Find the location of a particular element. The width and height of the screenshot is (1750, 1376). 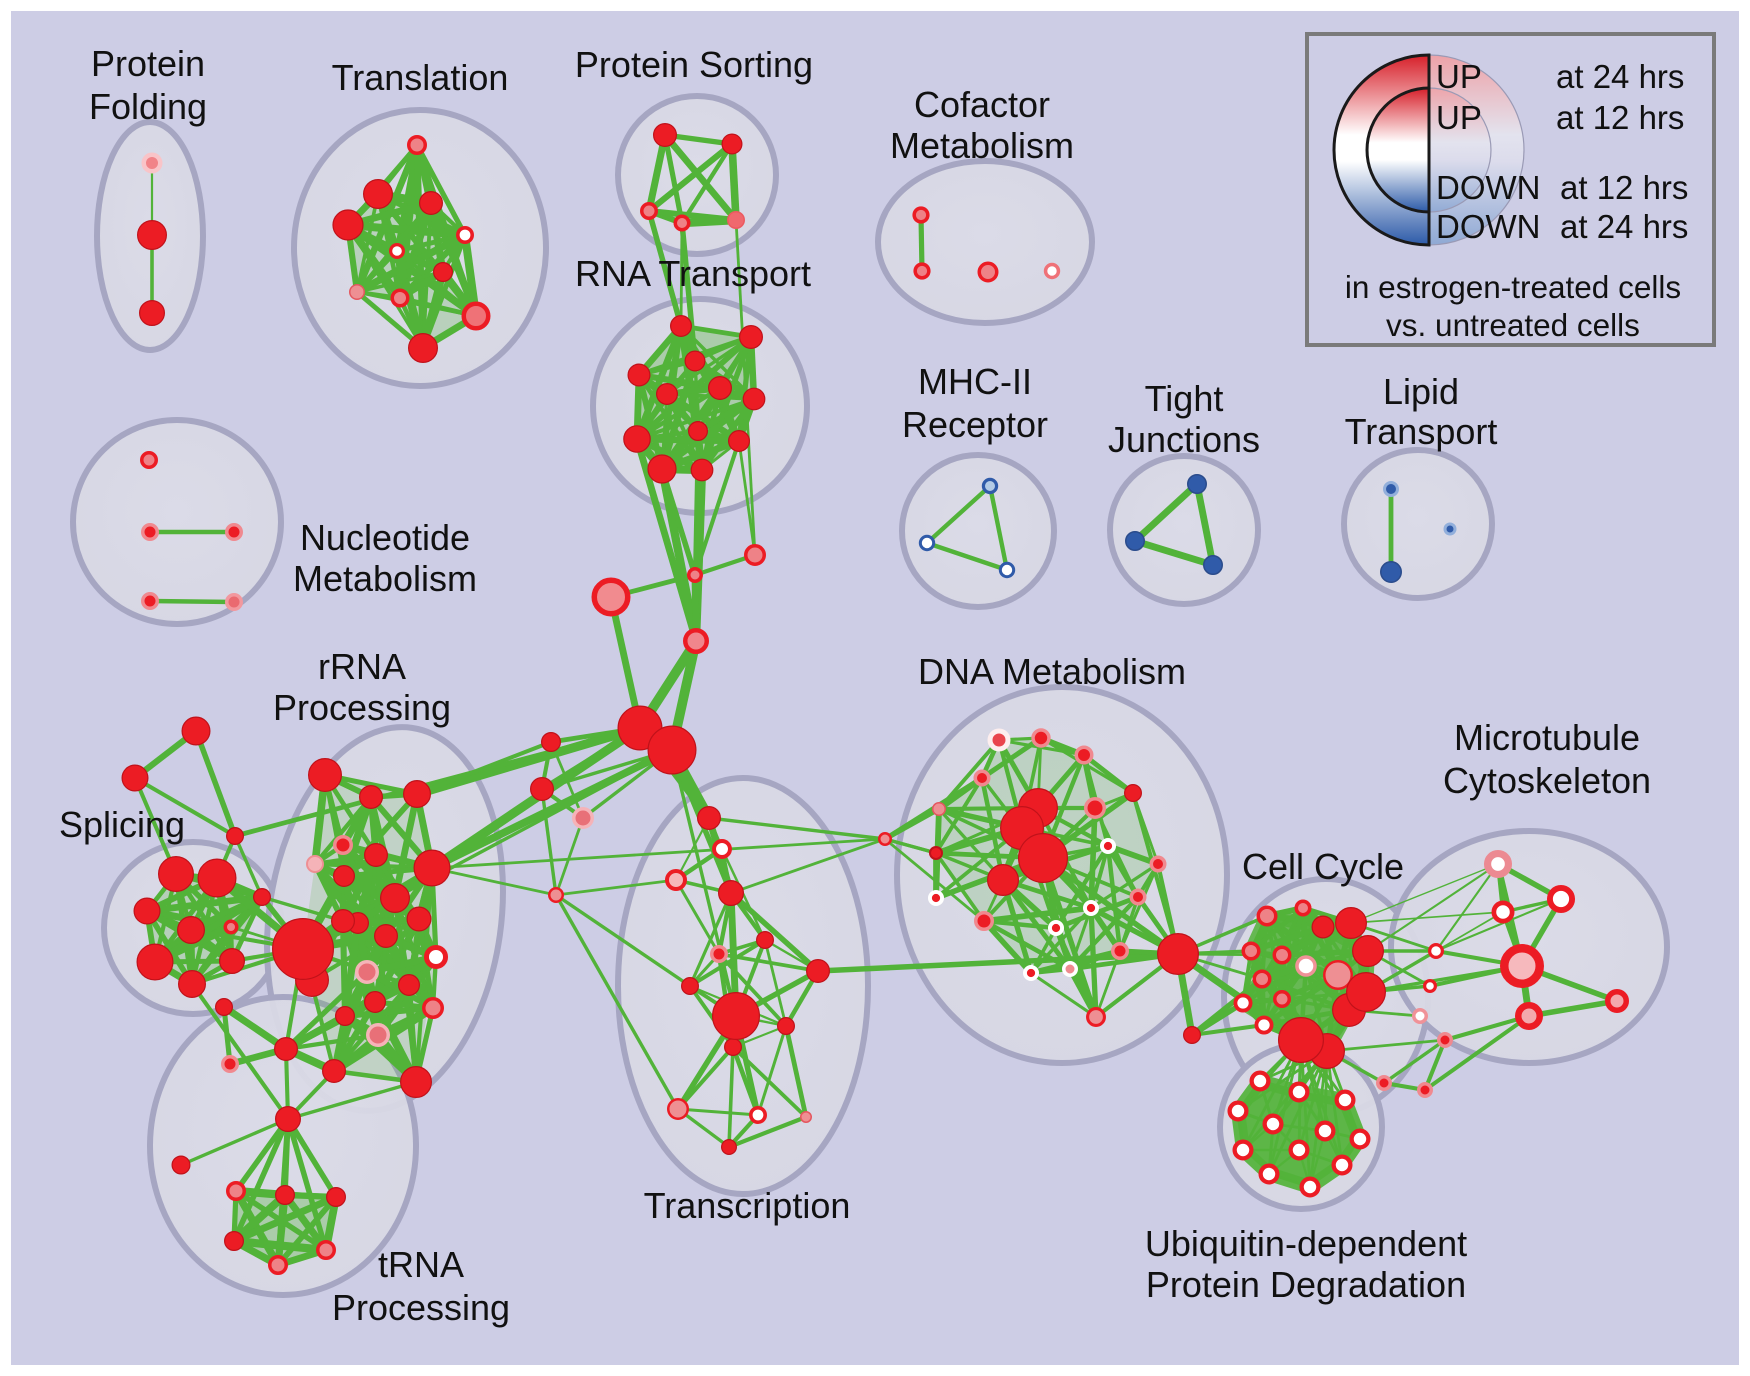

svg-text: vs. untreated cells is located at coordinates (1513, 325).